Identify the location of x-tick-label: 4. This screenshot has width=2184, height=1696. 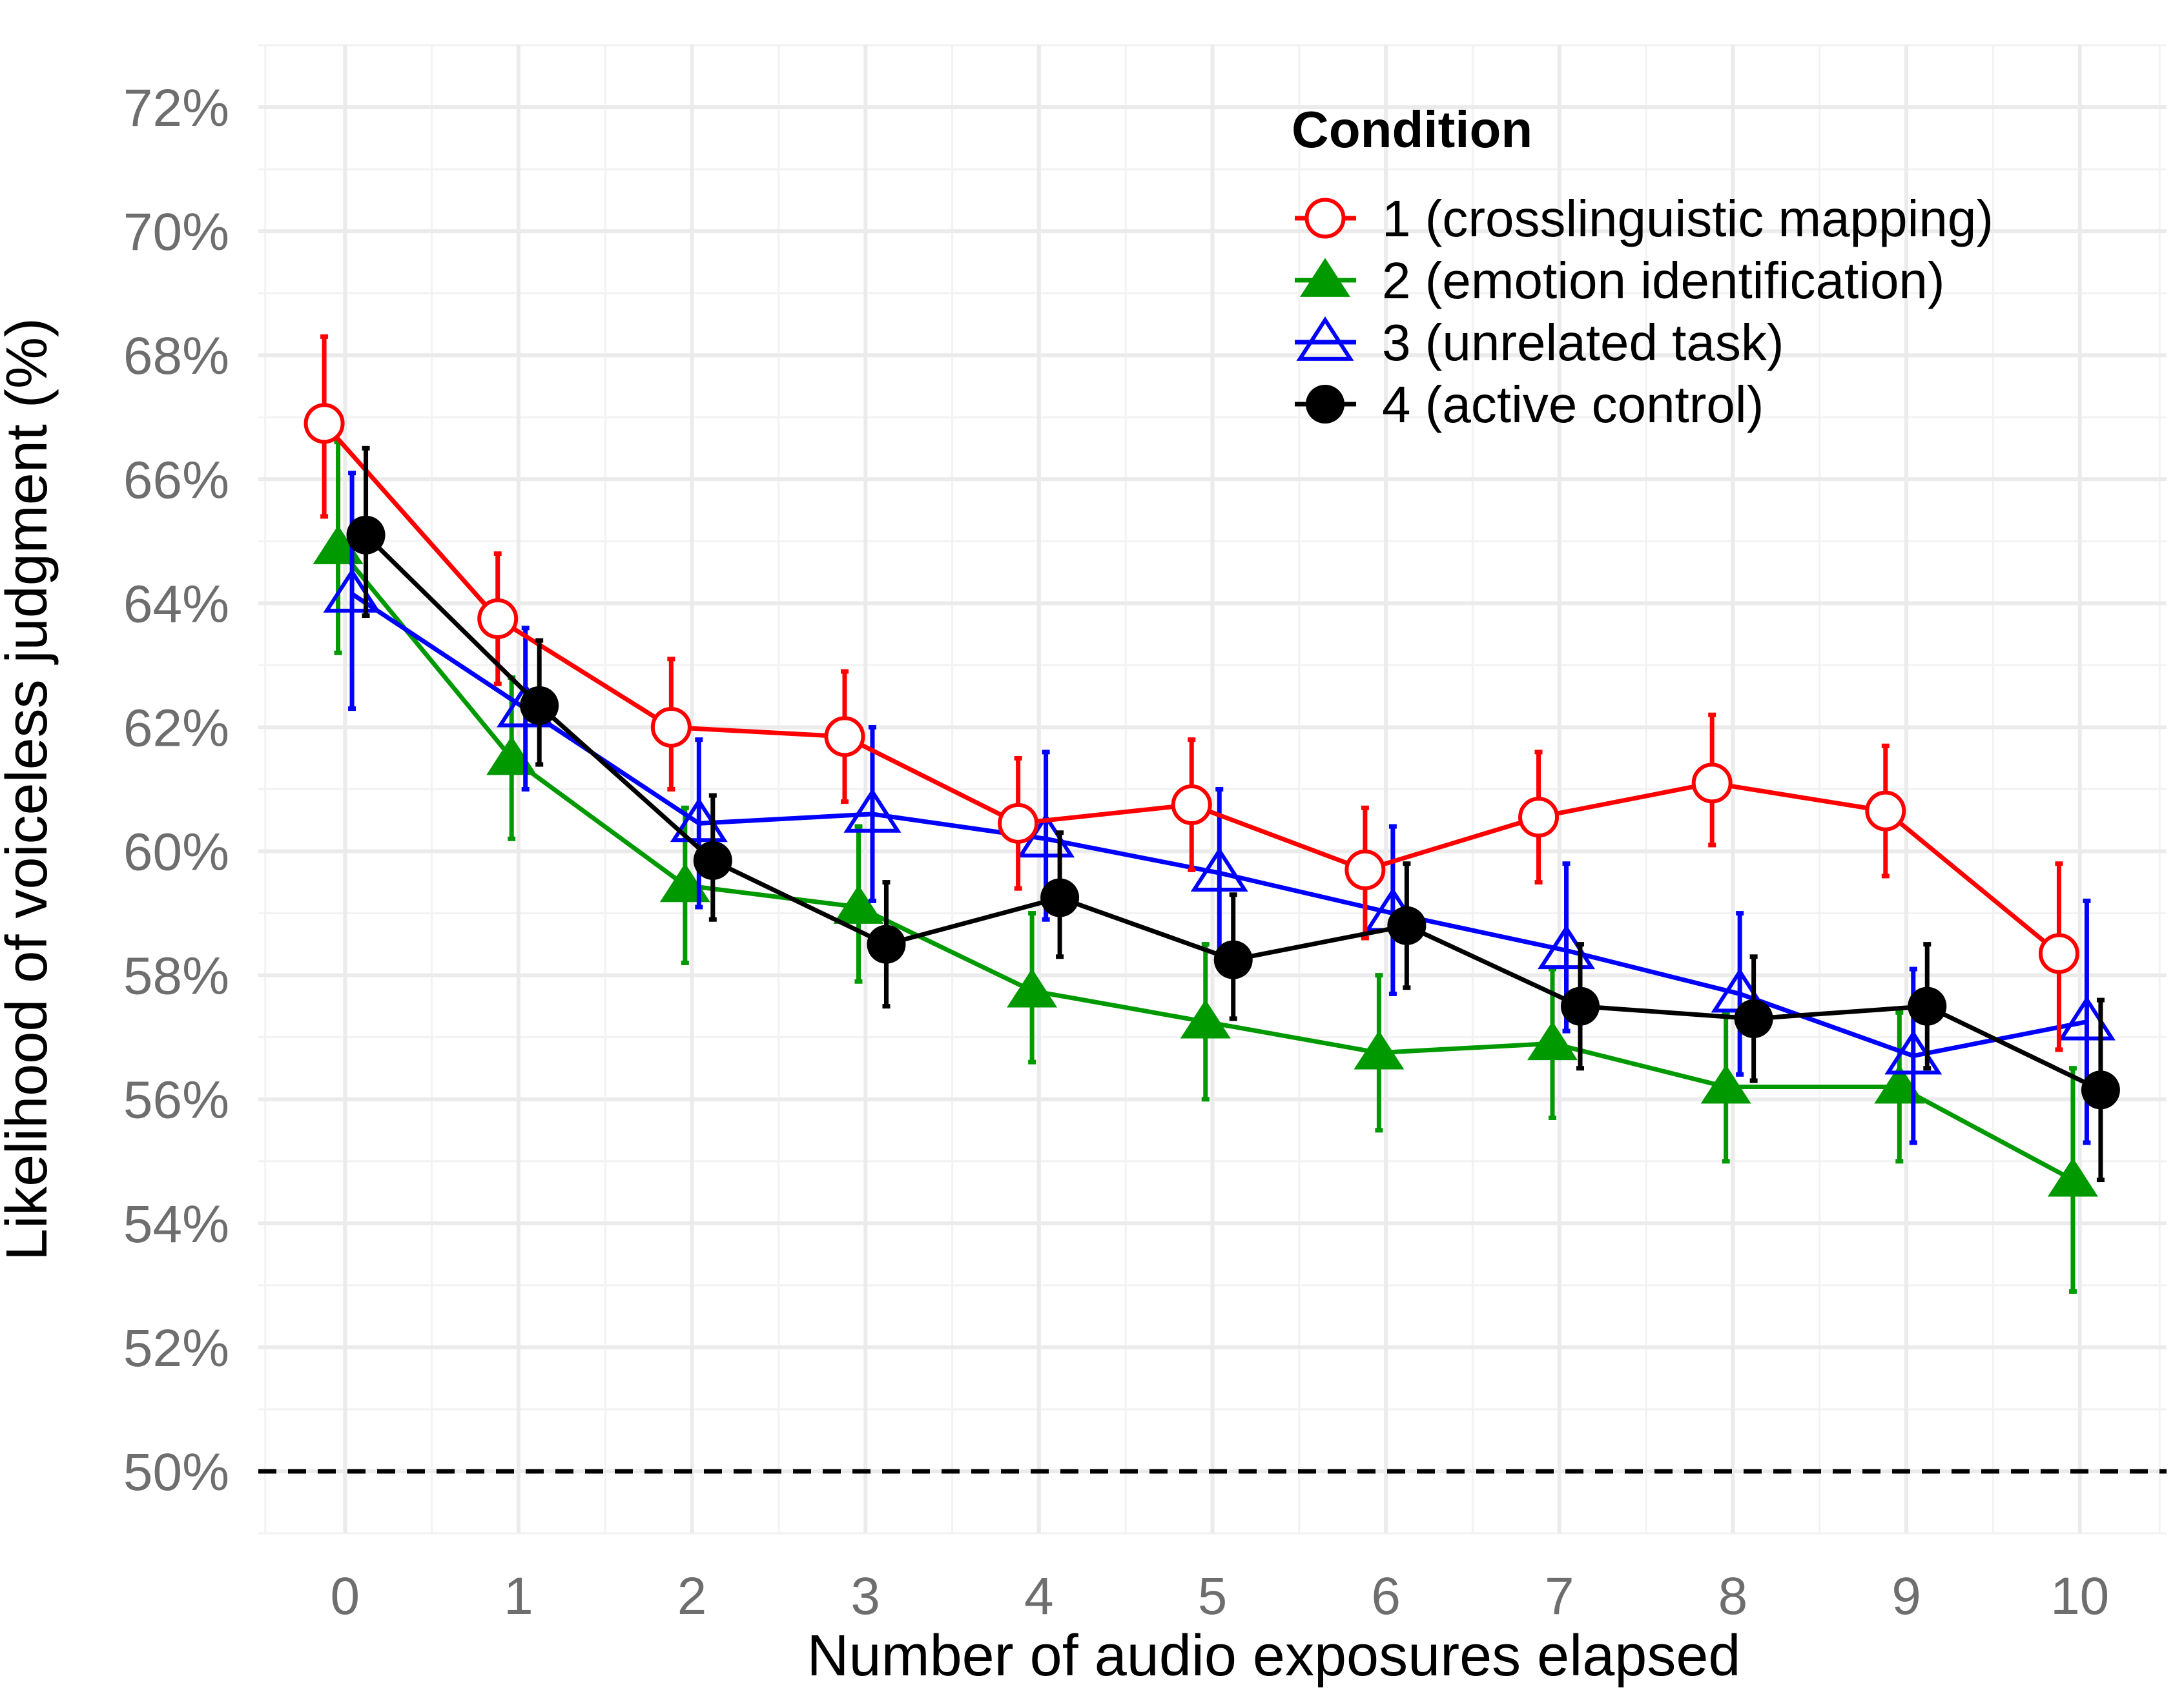
(1039, 1597).